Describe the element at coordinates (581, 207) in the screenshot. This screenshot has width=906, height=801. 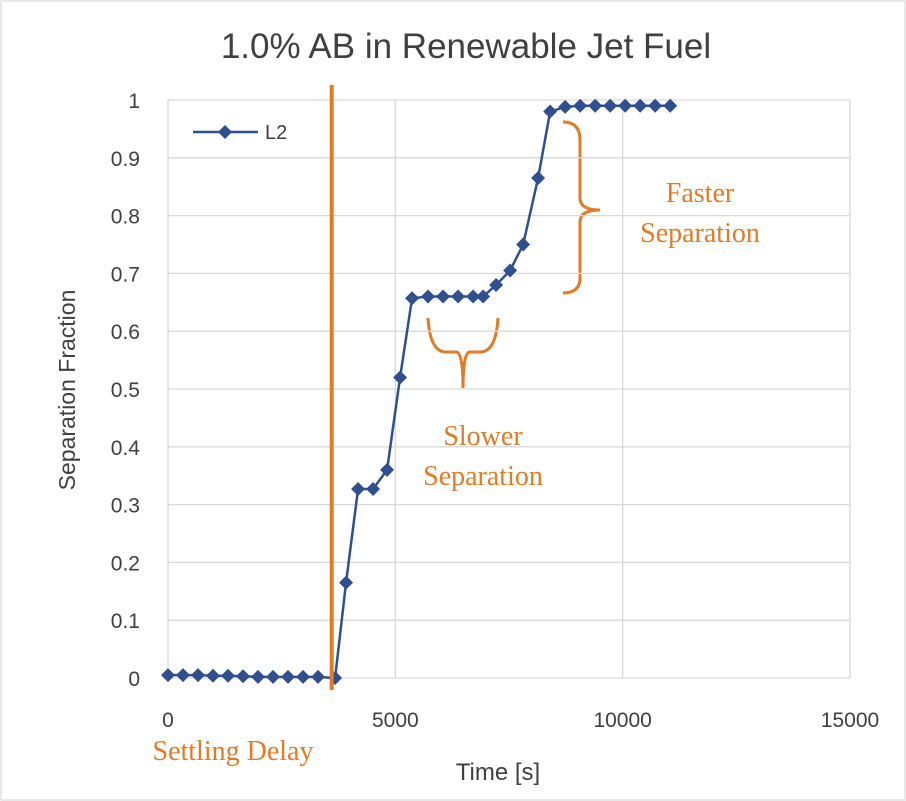
I see `faster-brace` at that location.